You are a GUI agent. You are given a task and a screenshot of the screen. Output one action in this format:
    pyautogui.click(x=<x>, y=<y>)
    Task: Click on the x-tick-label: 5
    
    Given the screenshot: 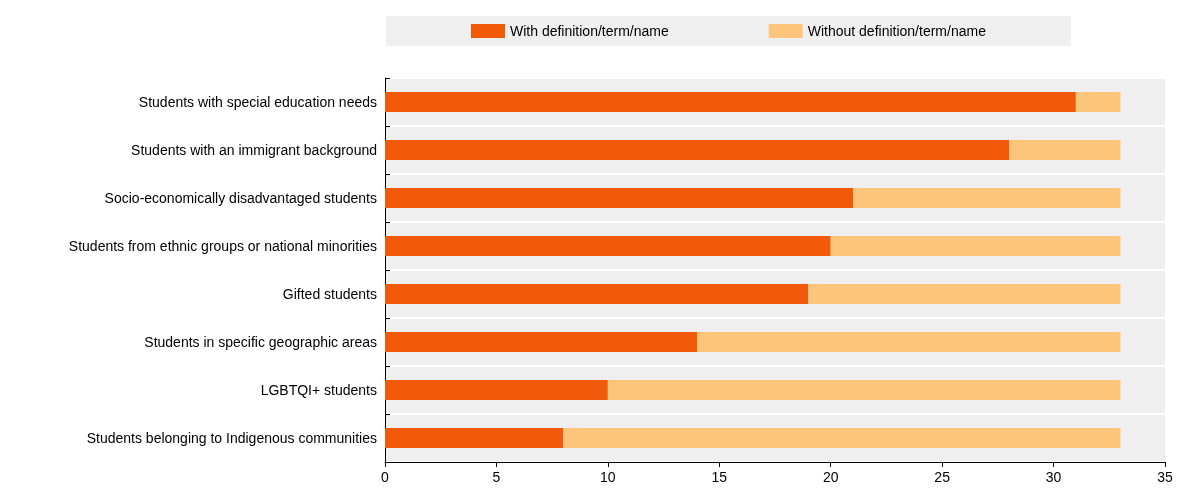 What is the action you would take?
    pyautogui.click(x=496, y=477)
    